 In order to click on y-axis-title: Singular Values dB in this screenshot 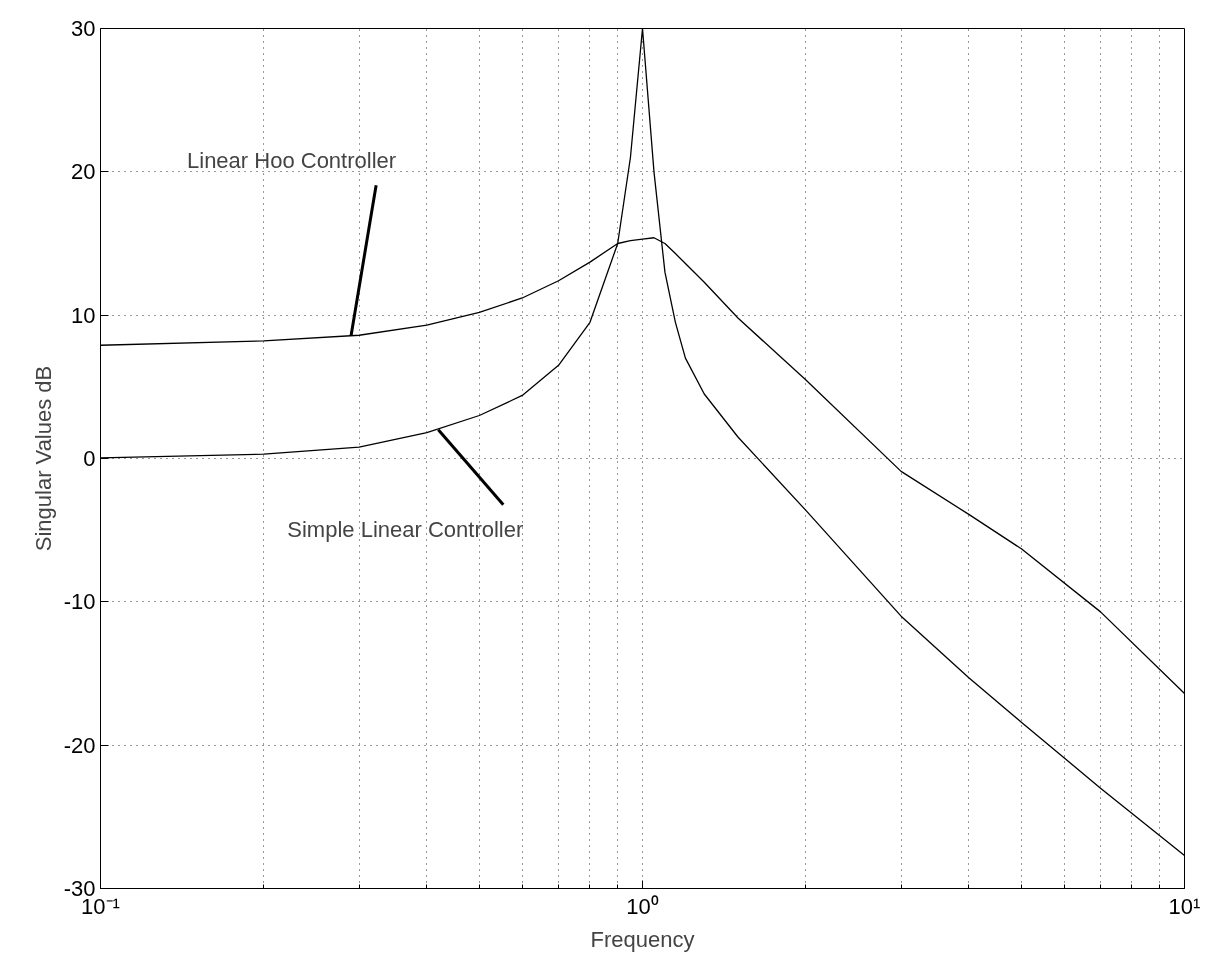, I will do `click(43, 458)`.